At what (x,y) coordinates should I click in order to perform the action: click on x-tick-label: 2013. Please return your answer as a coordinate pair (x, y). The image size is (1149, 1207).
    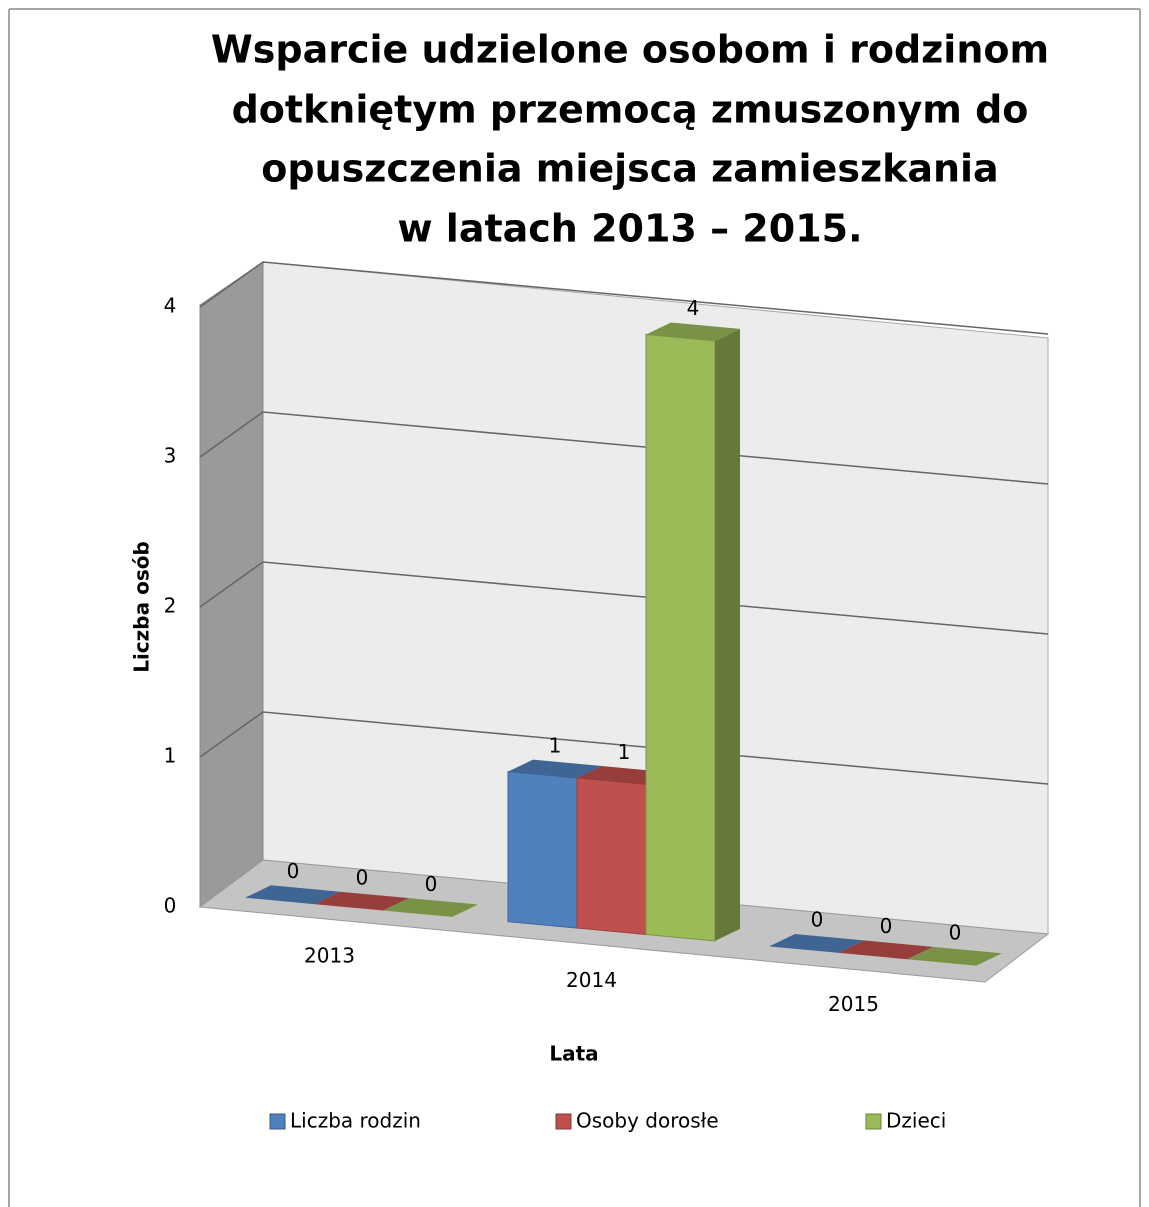
    Looking at the image, I should click on (329, 955).